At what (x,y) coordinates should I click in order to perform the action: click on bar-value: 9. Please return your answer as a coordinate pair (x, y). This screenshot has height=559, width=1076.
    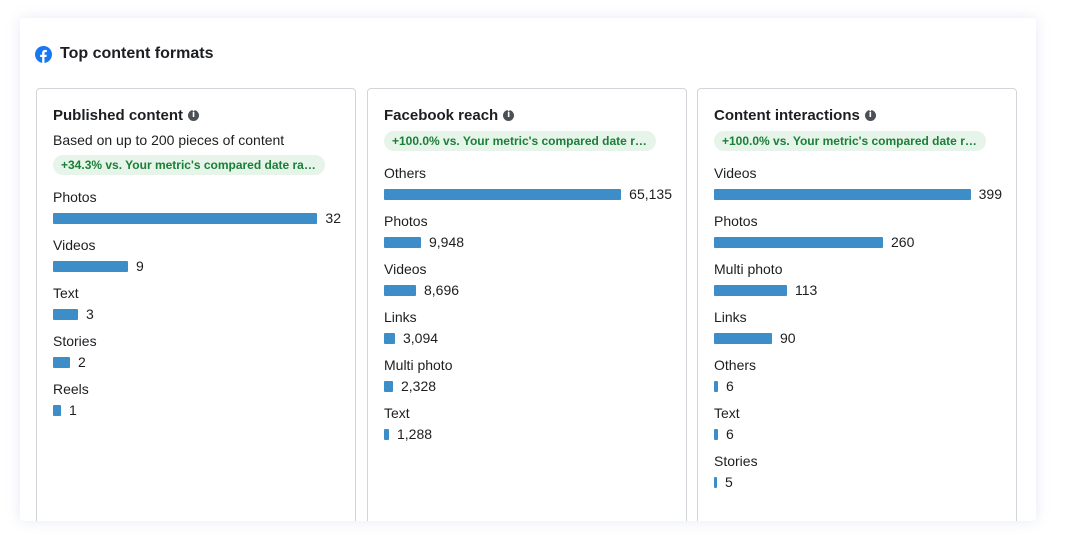
    Looking at the image, I should click on (140, 266).